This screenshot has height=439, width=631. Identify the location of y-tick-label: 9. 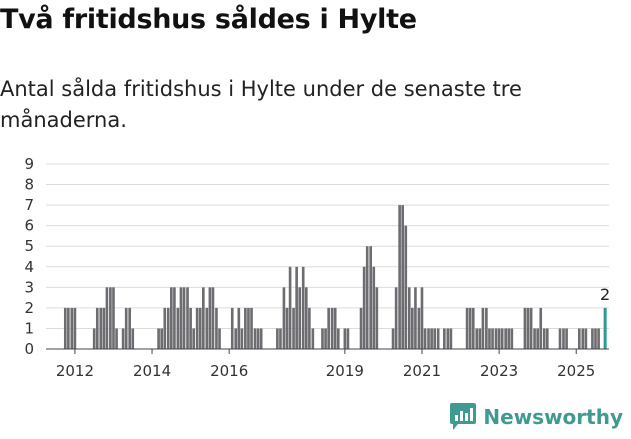
(29, 164).